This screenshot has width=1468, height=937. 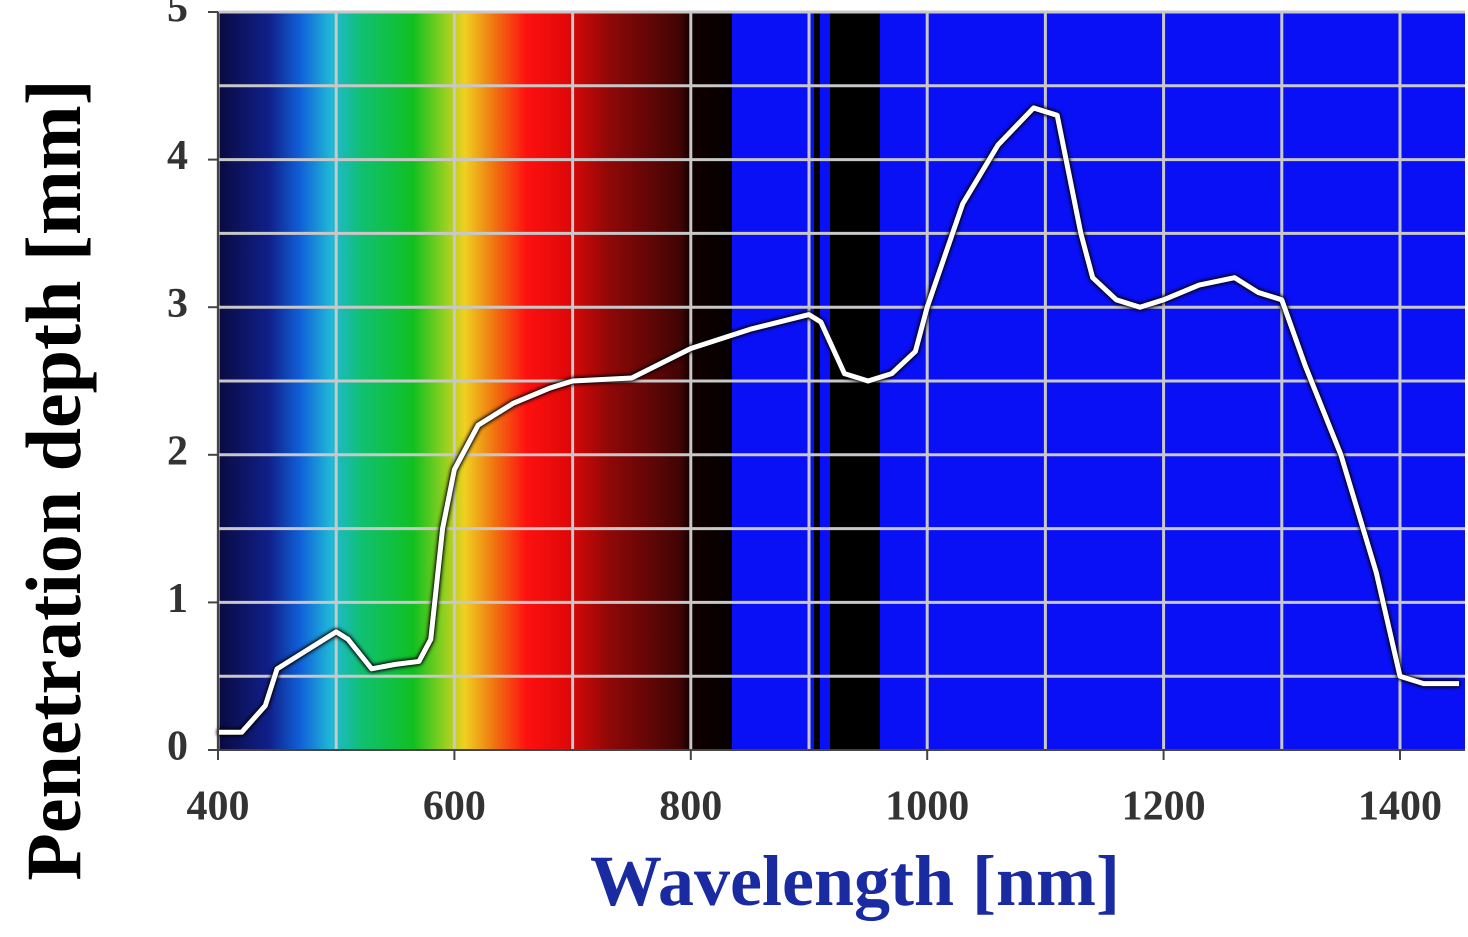 I want to click on y-tick-label: 1, so click(x=177, y=599).